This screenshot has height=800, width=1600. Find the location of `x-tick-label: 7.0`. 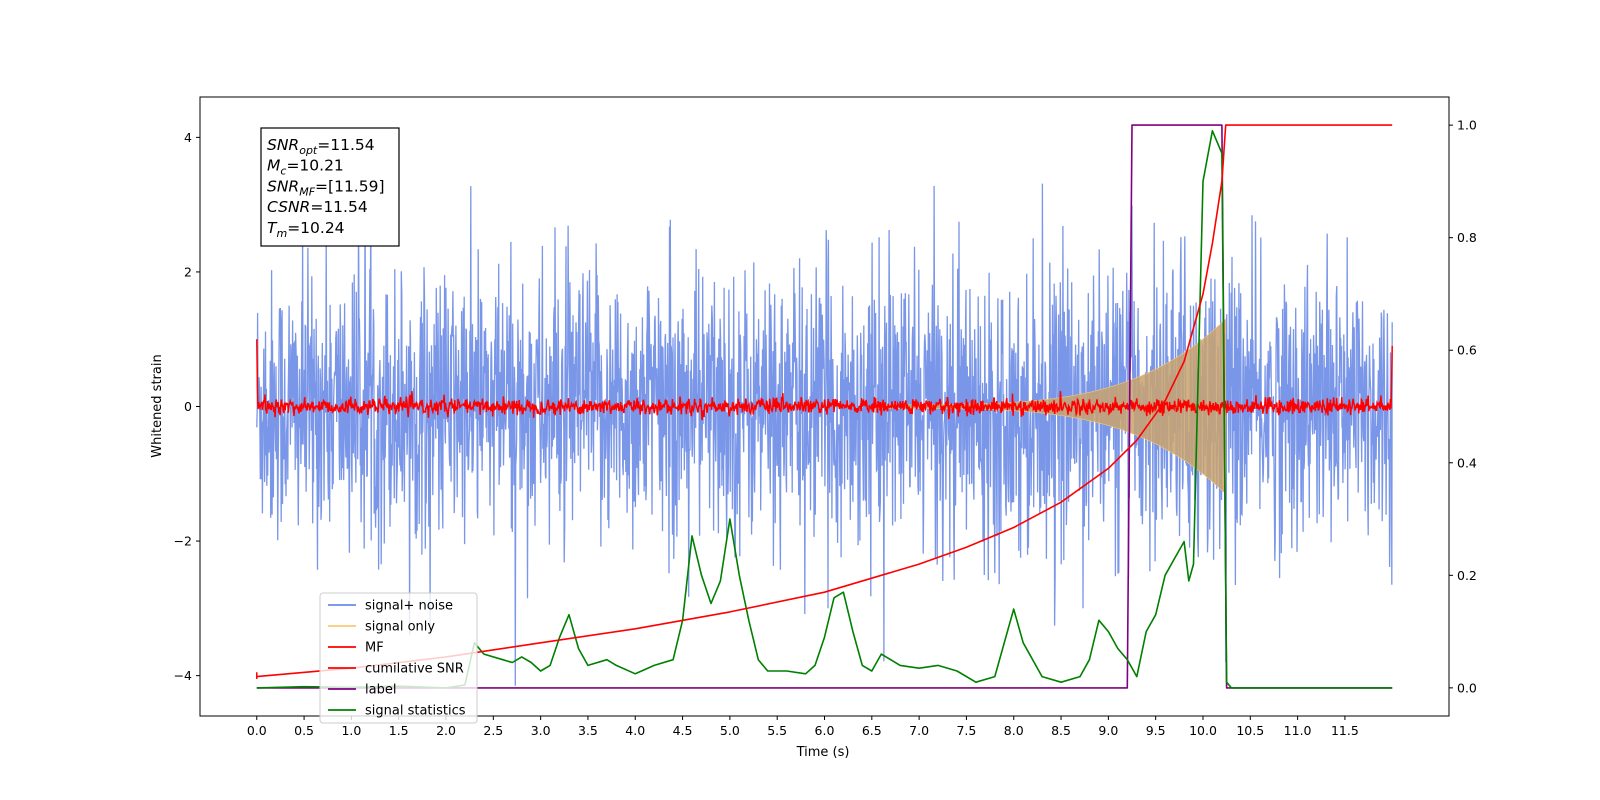

x-tick-label: 7.0 is located at coordinates (919, 730).